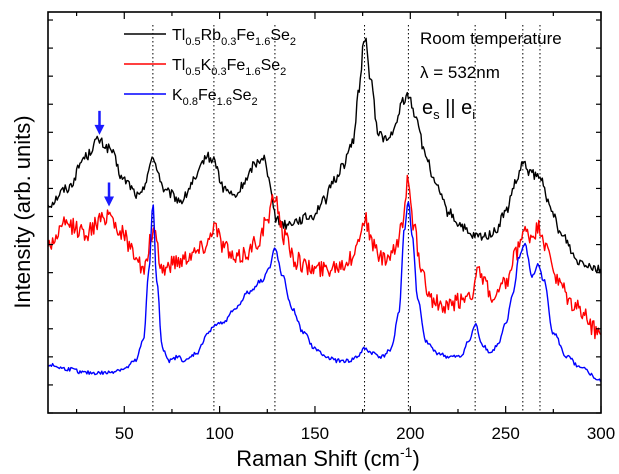 The width and height of the screenshot is (619, 474). What do you see at coordinates (491, 38) in the screenshot?
I see `annotation-room-temperature: Room temperature` at bounding box center [491, 38].